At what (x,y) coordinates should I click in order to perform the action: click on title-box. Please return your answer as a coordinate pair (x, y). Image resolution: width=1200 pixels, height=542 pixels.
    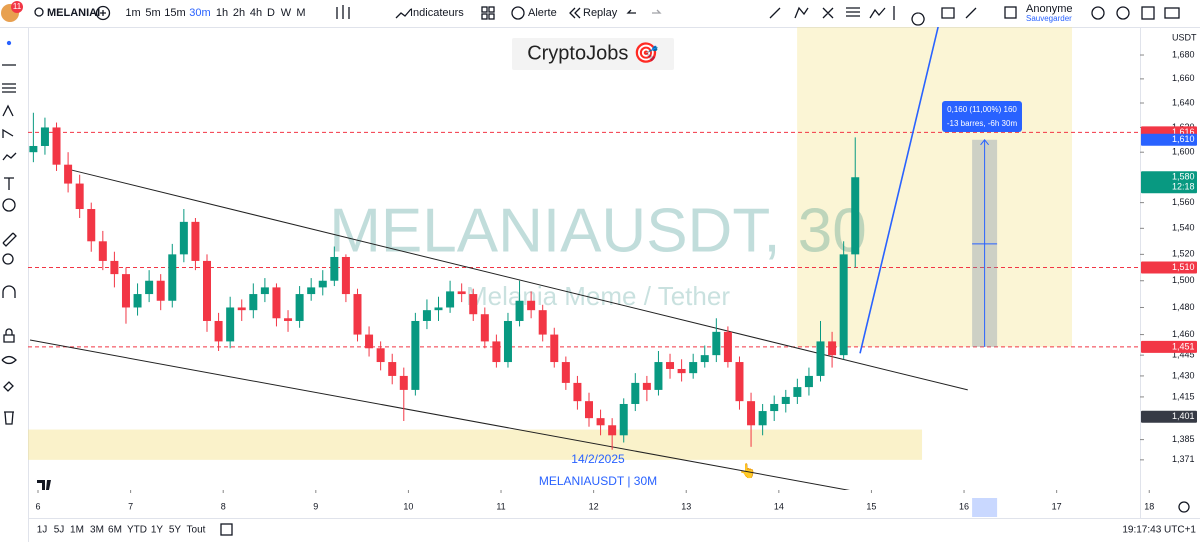
    Looking at the image, I should click on (593, 54).